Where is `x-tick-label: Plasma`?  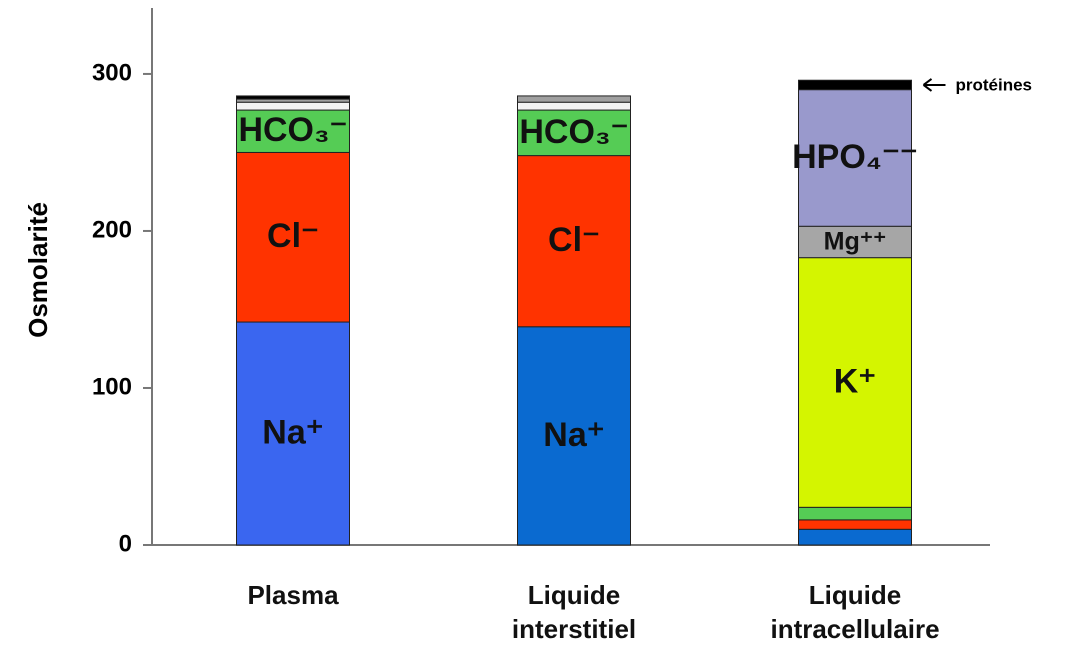
x-tick-label: Plasma is located at coordinates (293, 595).